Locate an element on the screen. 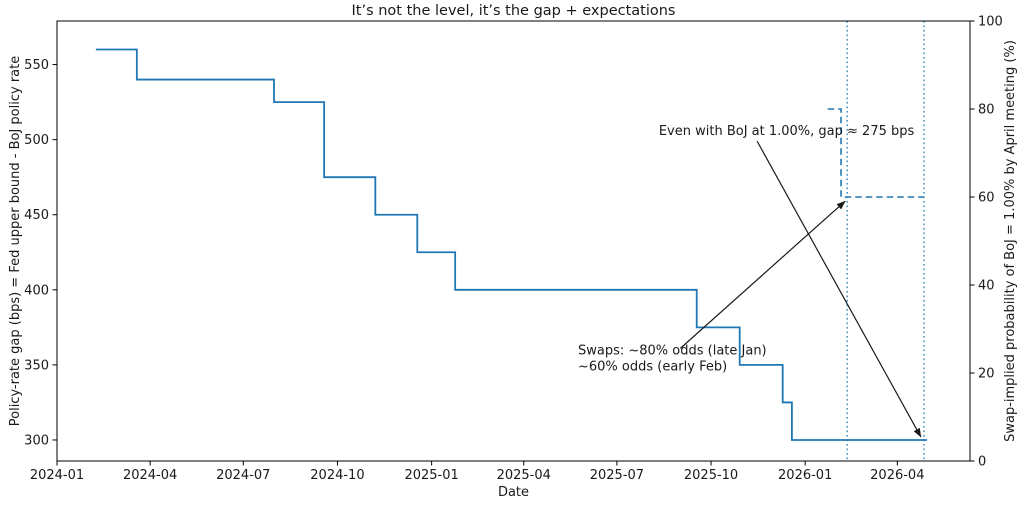 Image resolution: width=1024 pixels, height=505 pixels. swap-implied-probability-pct-line is located at coordinates (875, 153).